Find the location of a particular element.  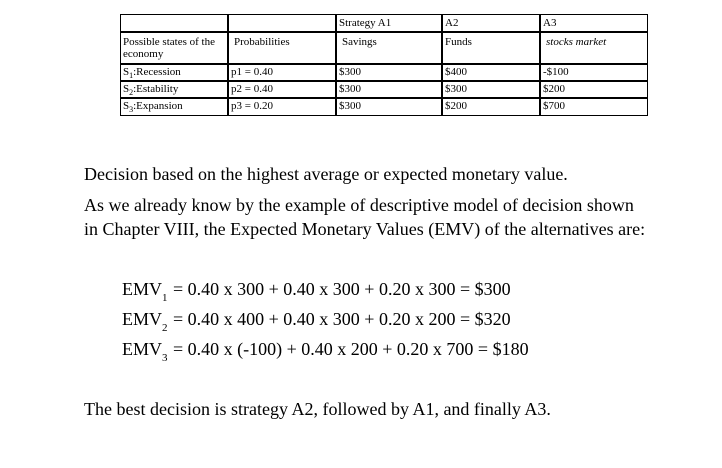

label-cell-stocks-market: stocks market is located at coordinates (594, 48).